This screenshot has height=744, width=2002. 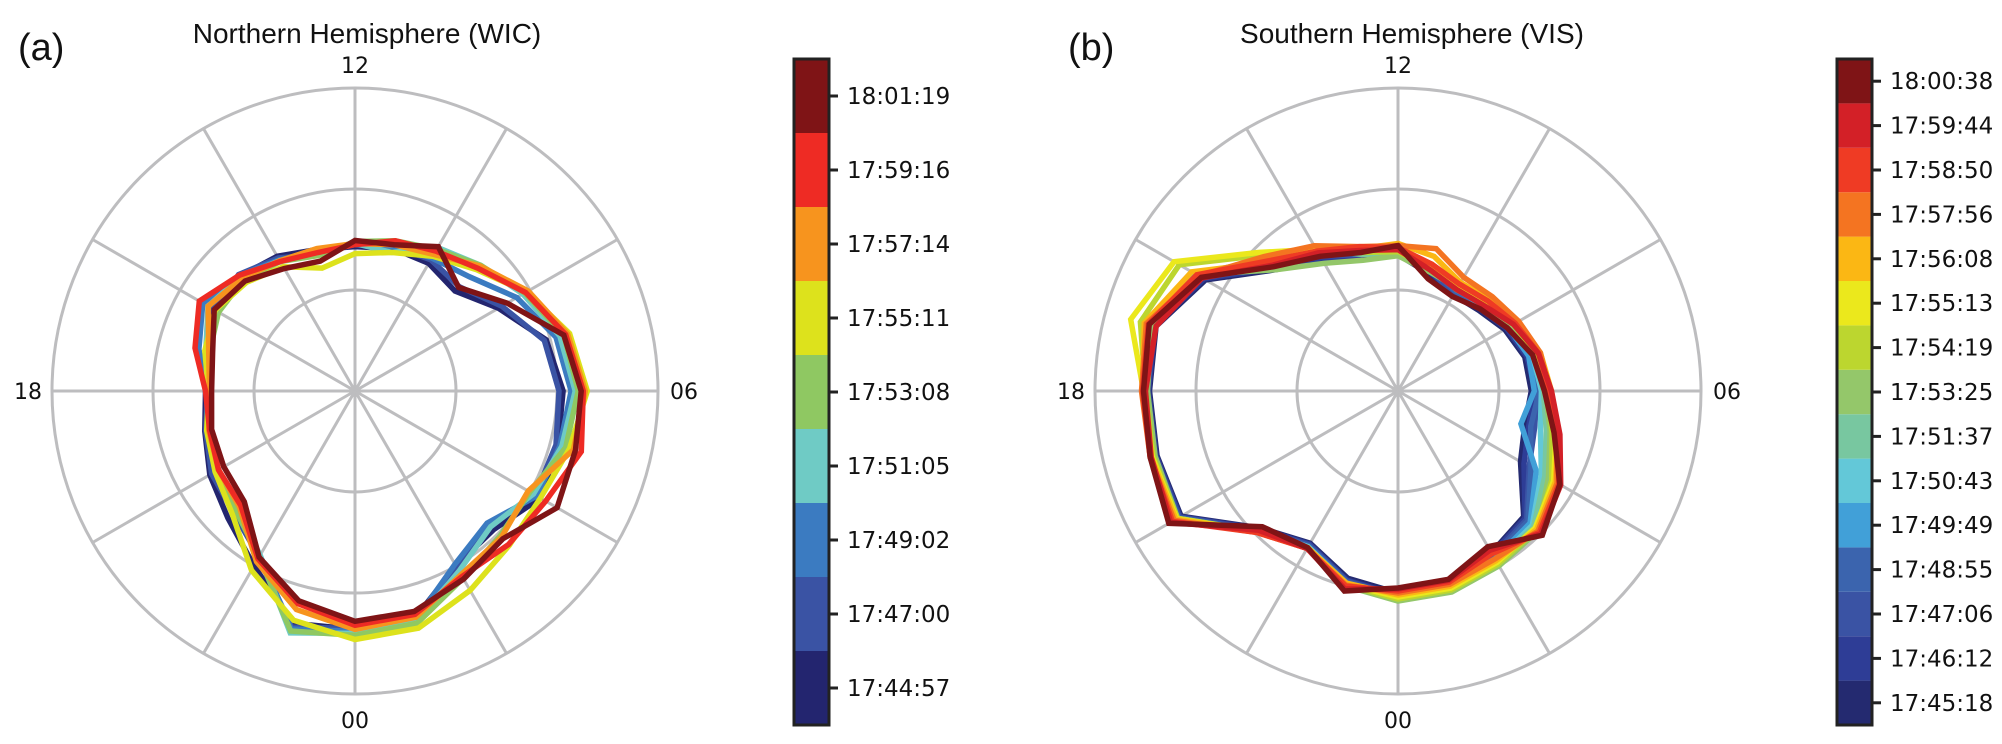 I want to click on colorbar-tick-label: 18:01:19, so click(x=898, y=97).